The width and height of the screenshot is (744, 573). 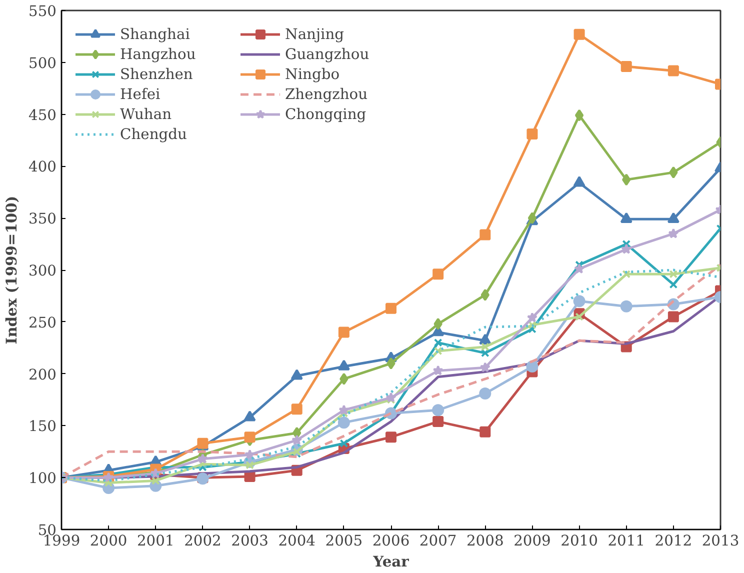 What do you see at coordinates (146, 114) in the screenshot?
I see `legend-label: Wuhan` at bounding box center [146, 114].